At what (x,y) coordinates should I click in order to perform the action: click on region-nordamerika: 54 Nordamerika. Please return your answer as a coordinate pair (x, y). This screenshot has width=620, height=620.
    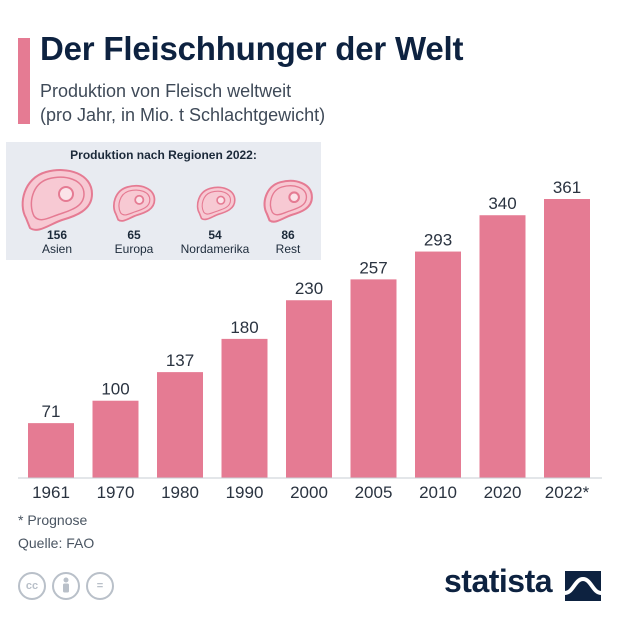
    Looking at the image, I should click on (215, 242).